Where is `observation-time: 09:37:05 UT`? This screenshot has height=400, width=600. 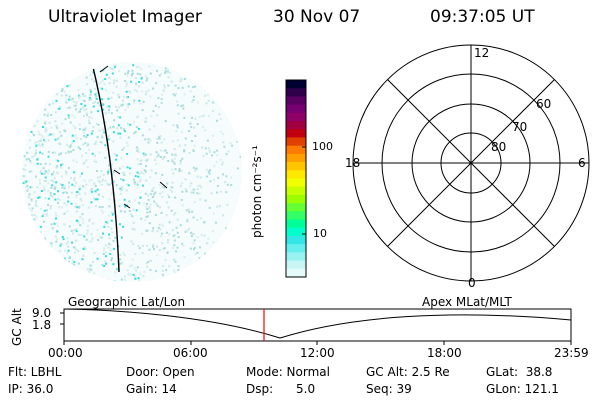 observation-time: 09:37:05 UT is located at coordinates (482, 17).